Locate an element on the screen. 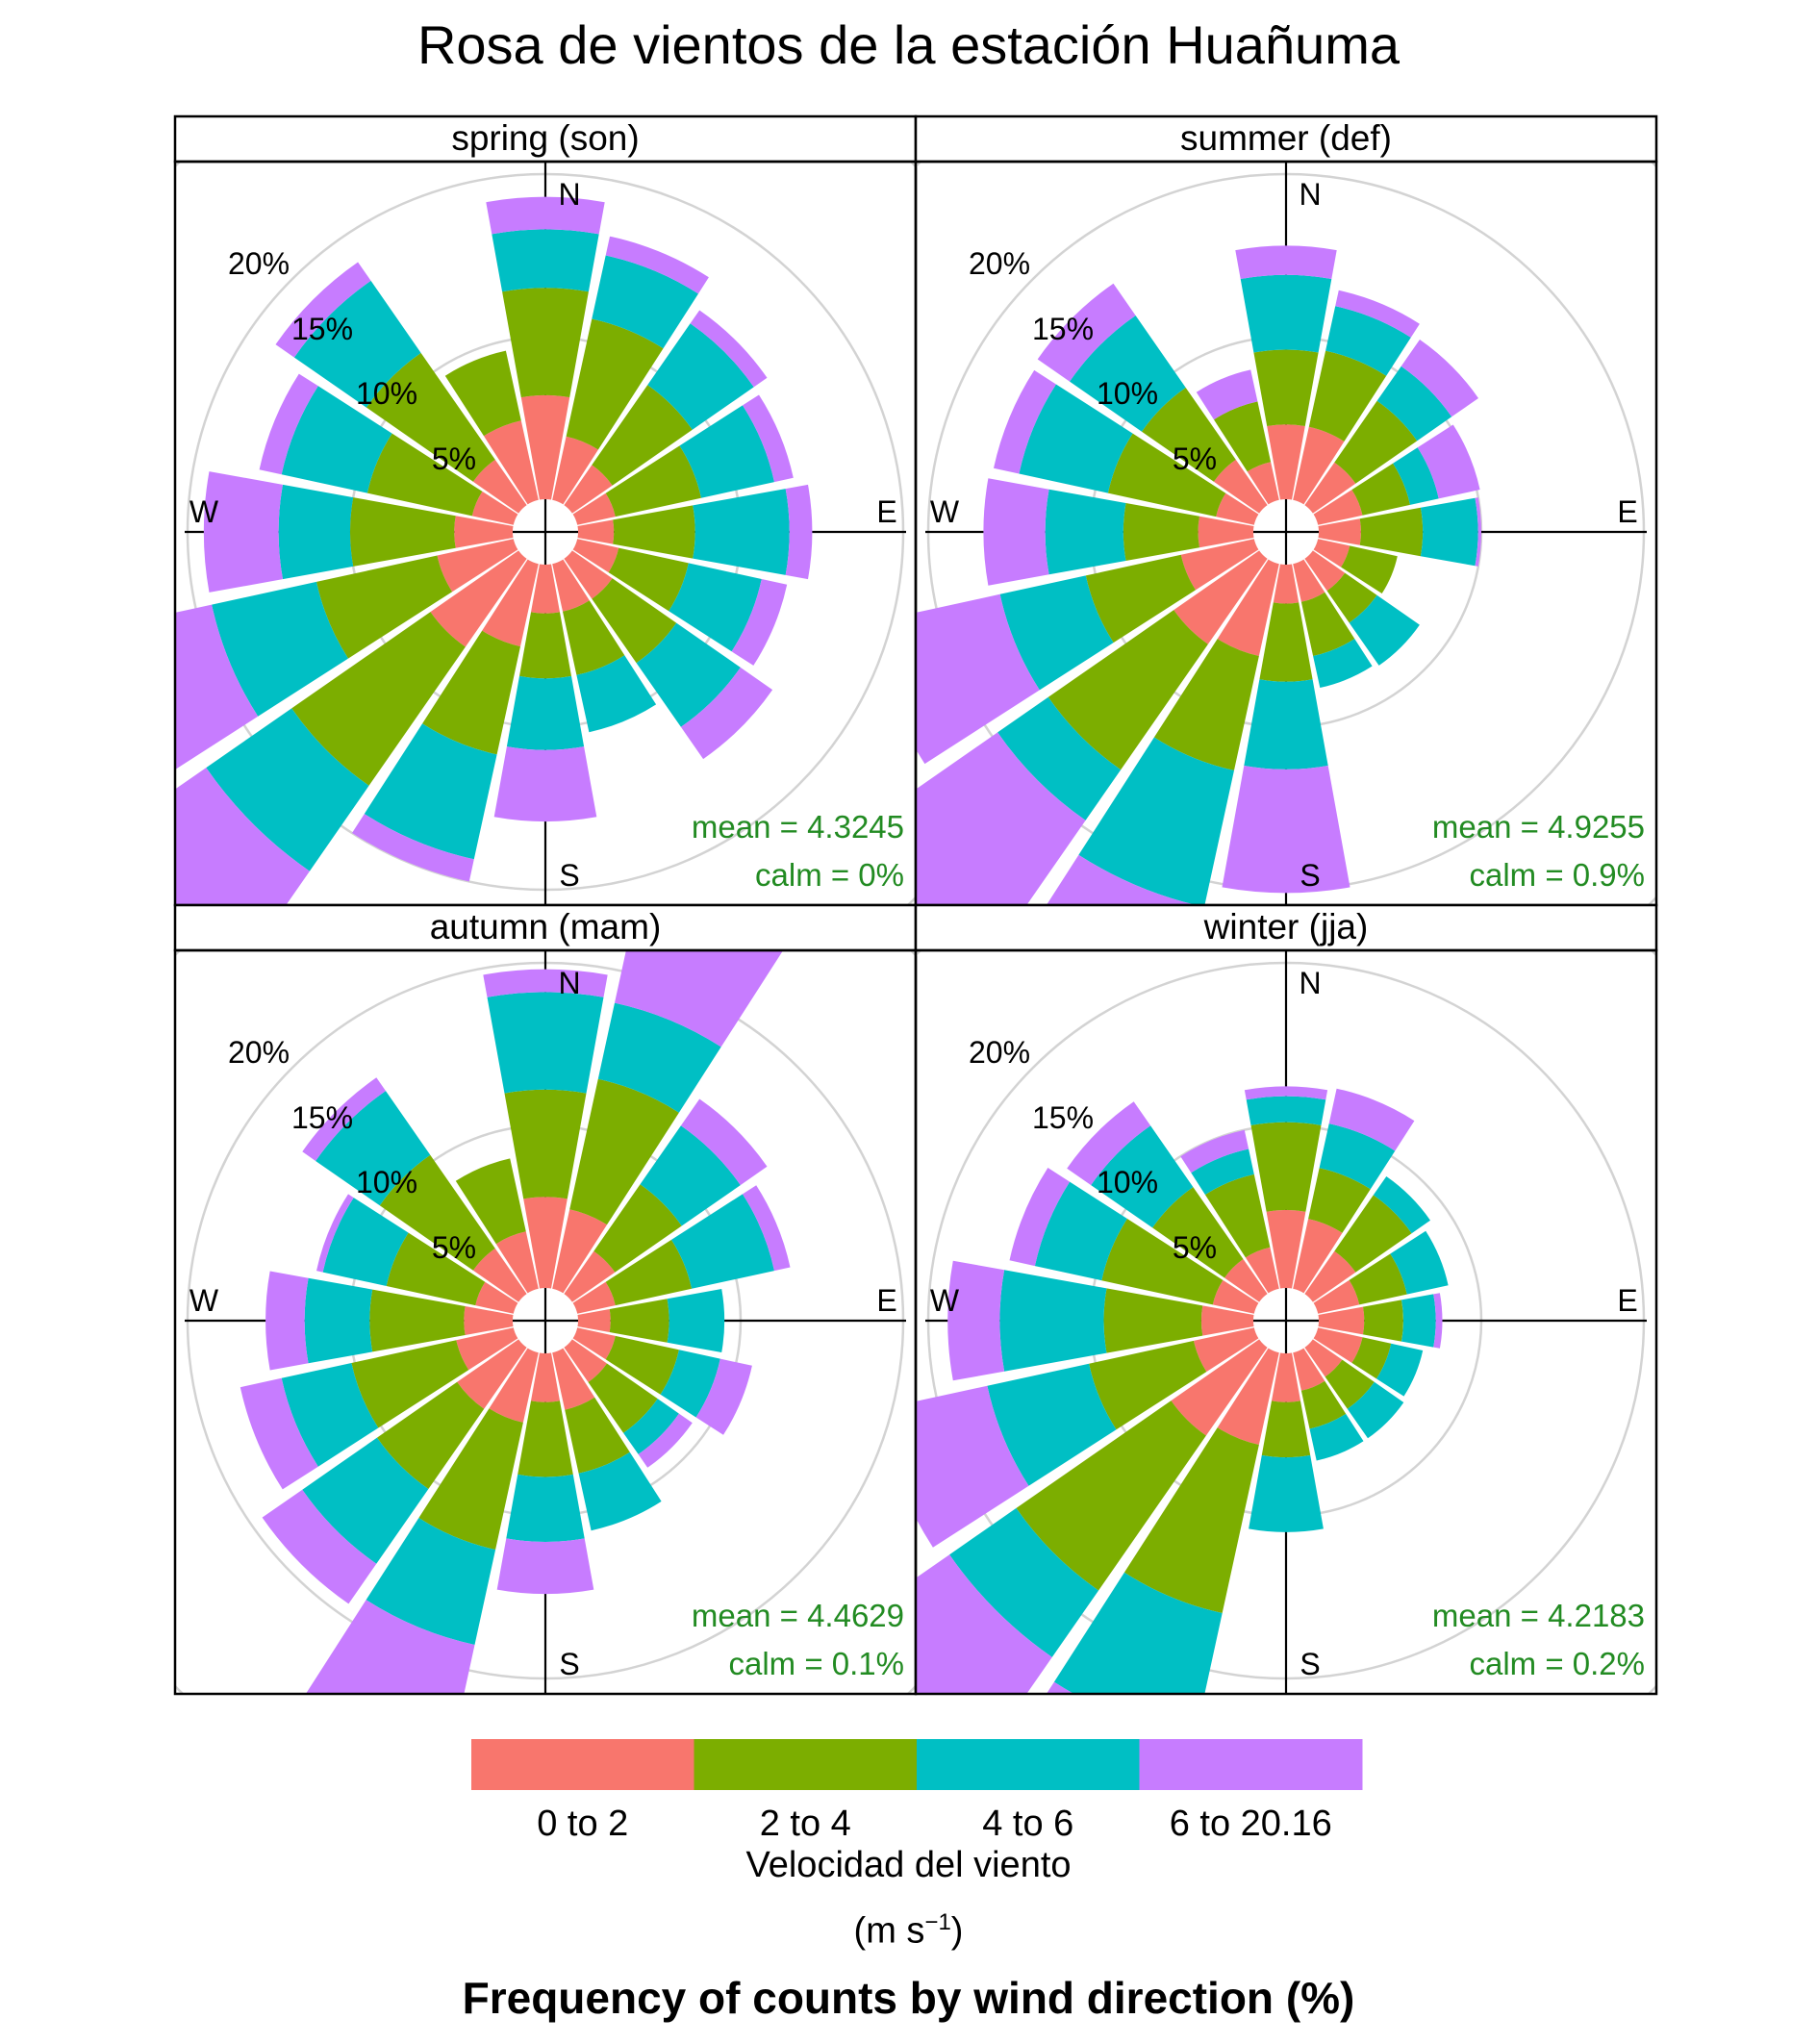  sector-ESE-bin3 is located at coordinates (690, 1384).